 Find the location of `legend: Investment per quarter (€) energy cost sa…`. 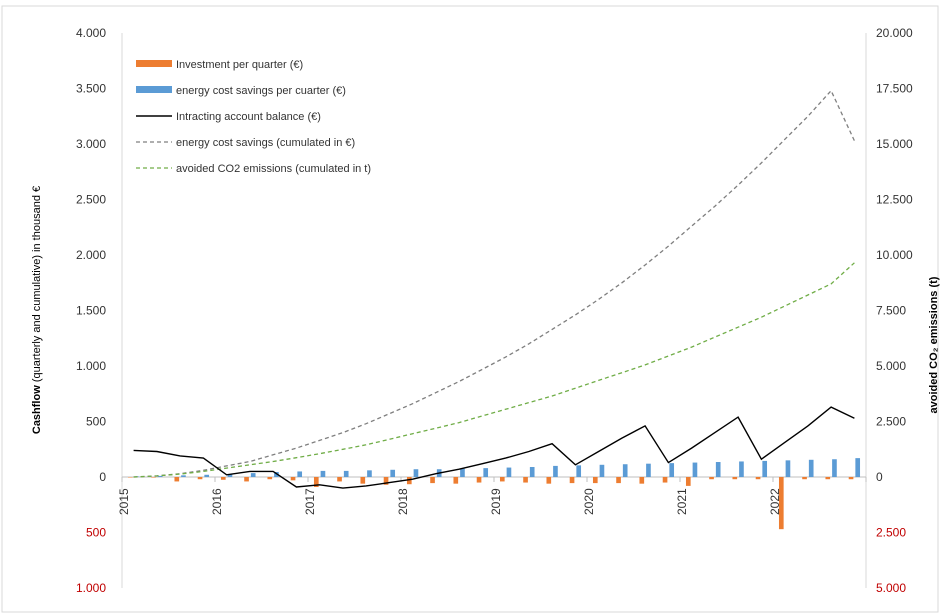

legend: Investment per quarter (€) energy cost sa… is located at coordinates (253, 117).